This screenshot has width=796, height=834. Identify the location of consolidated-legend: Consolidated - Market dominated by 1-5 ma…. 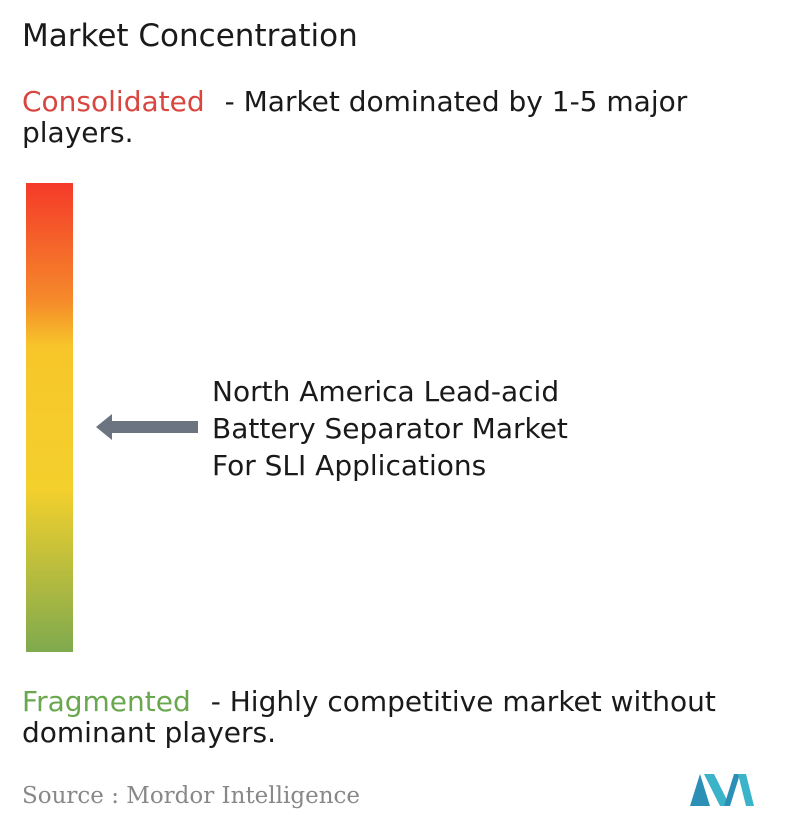
(407, 117).